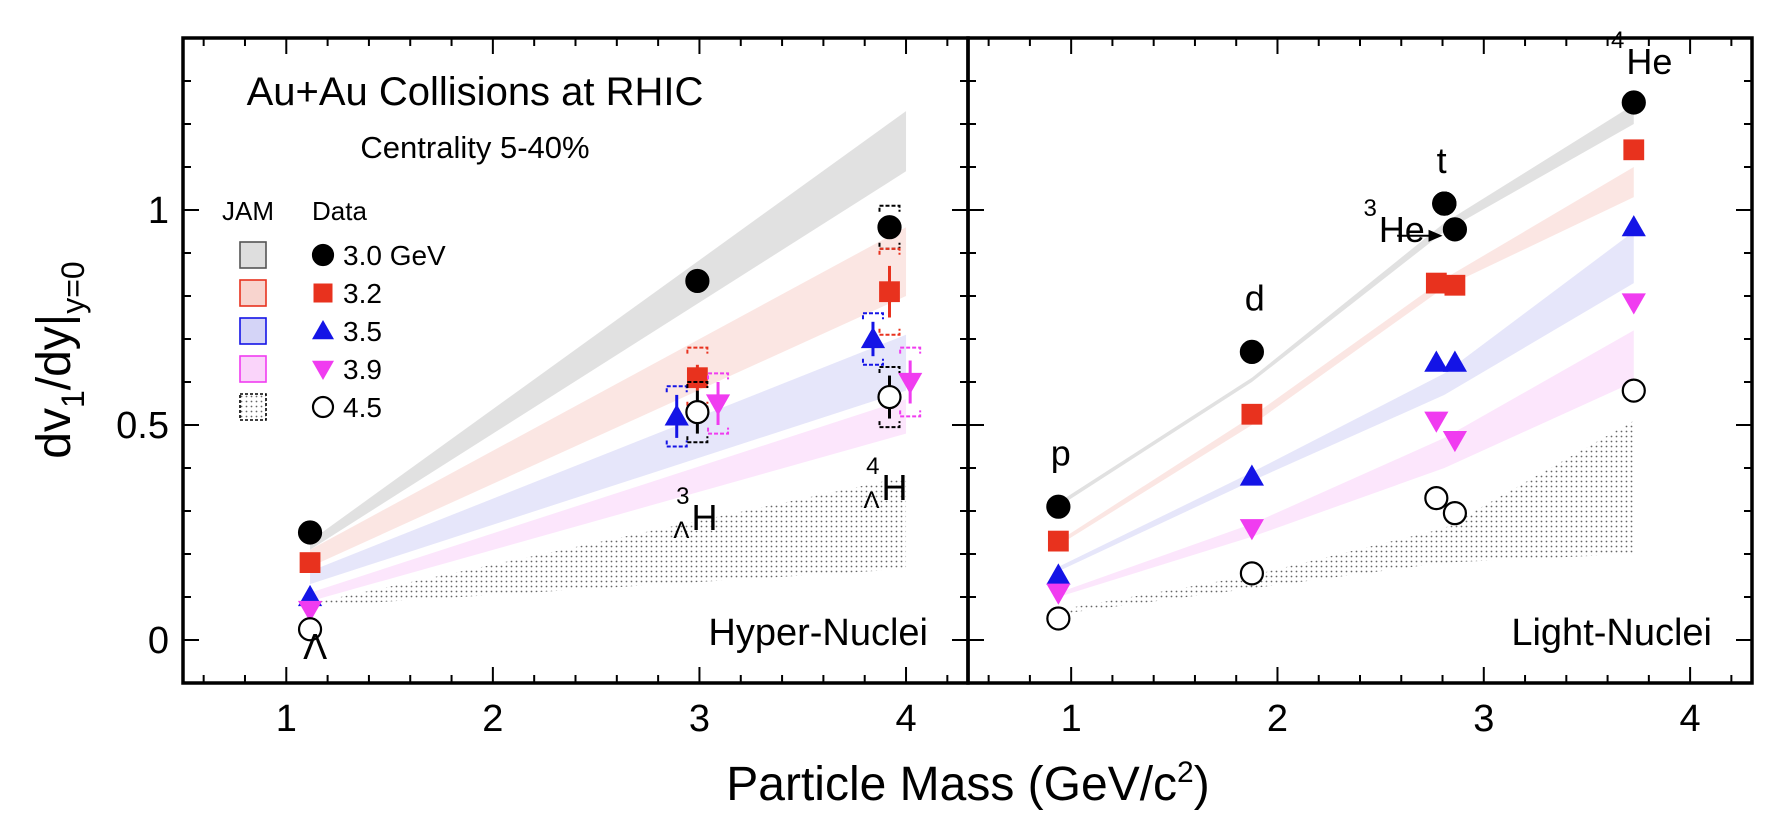  I want to click on particle-label: 3He, so click(1393, 222).